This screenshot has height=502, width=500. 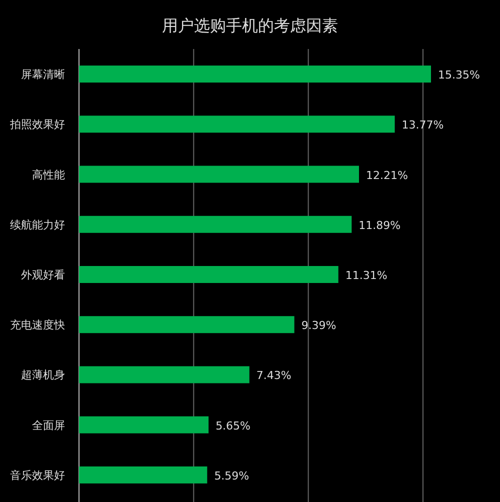 I want to click on chart-title: 用户选购手机的考虑因素, so click(x=250, y=25).